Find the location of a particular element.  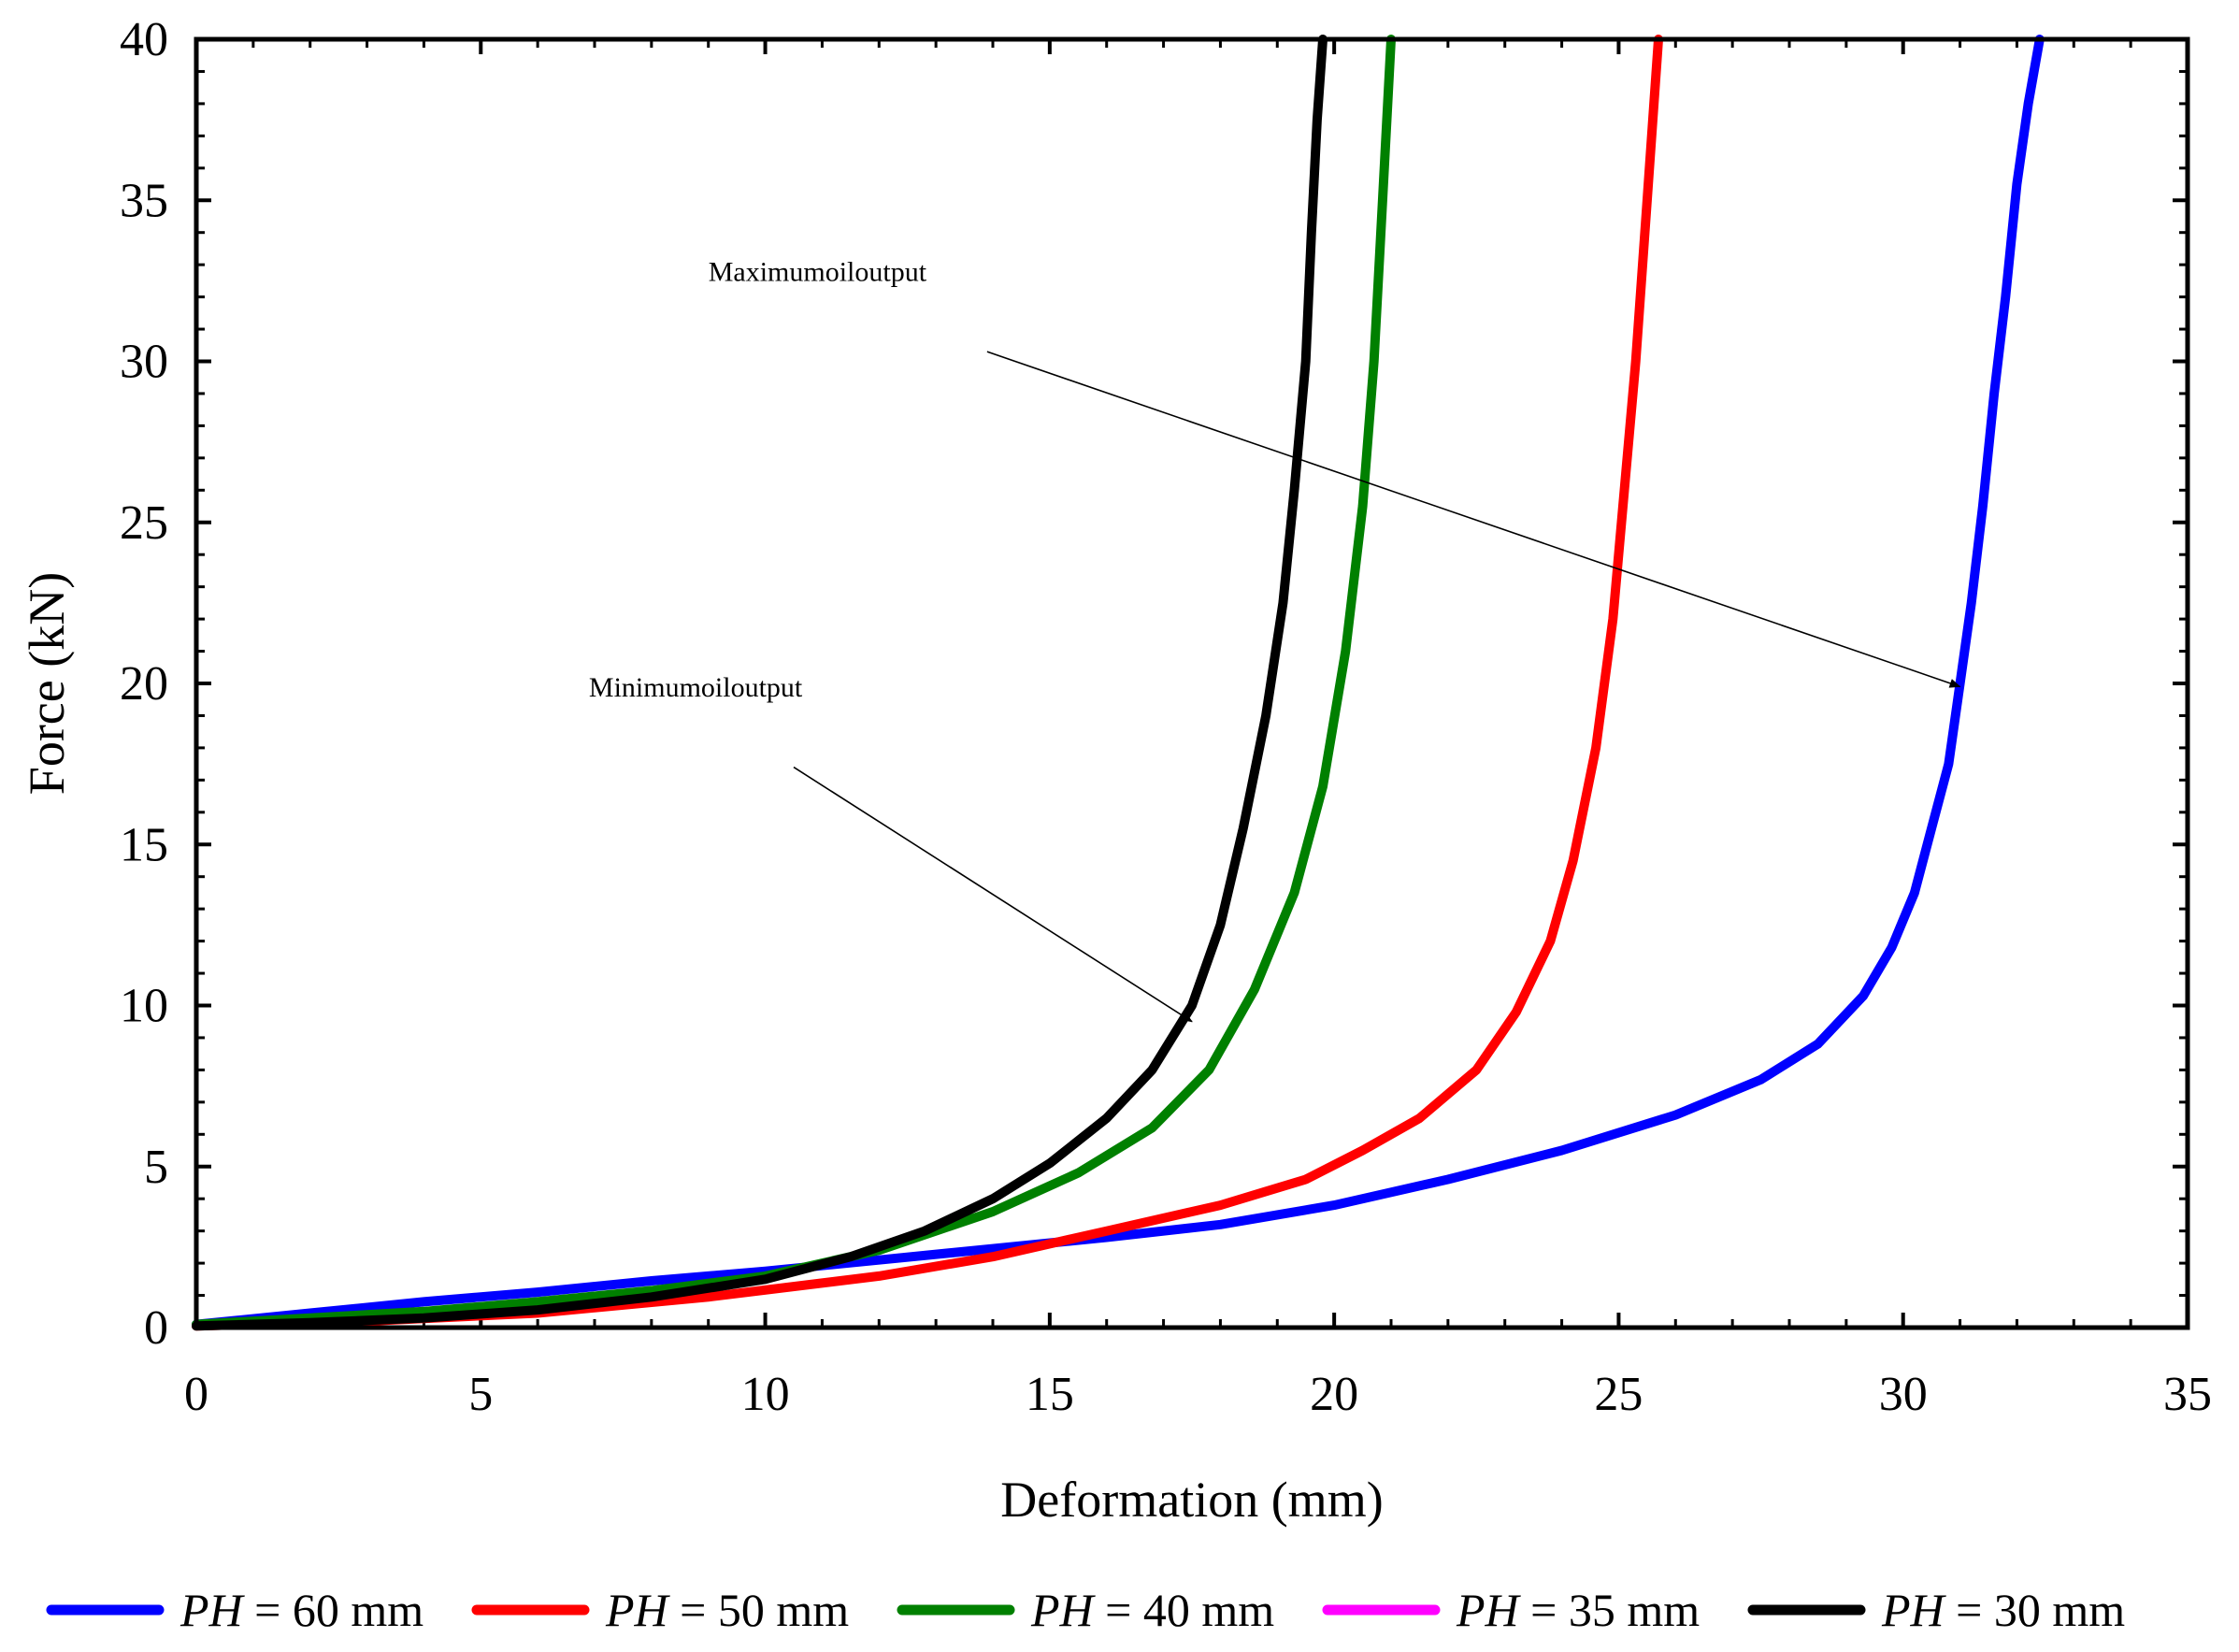

y-tick-label: 35 is located at coordinates (144, 201).